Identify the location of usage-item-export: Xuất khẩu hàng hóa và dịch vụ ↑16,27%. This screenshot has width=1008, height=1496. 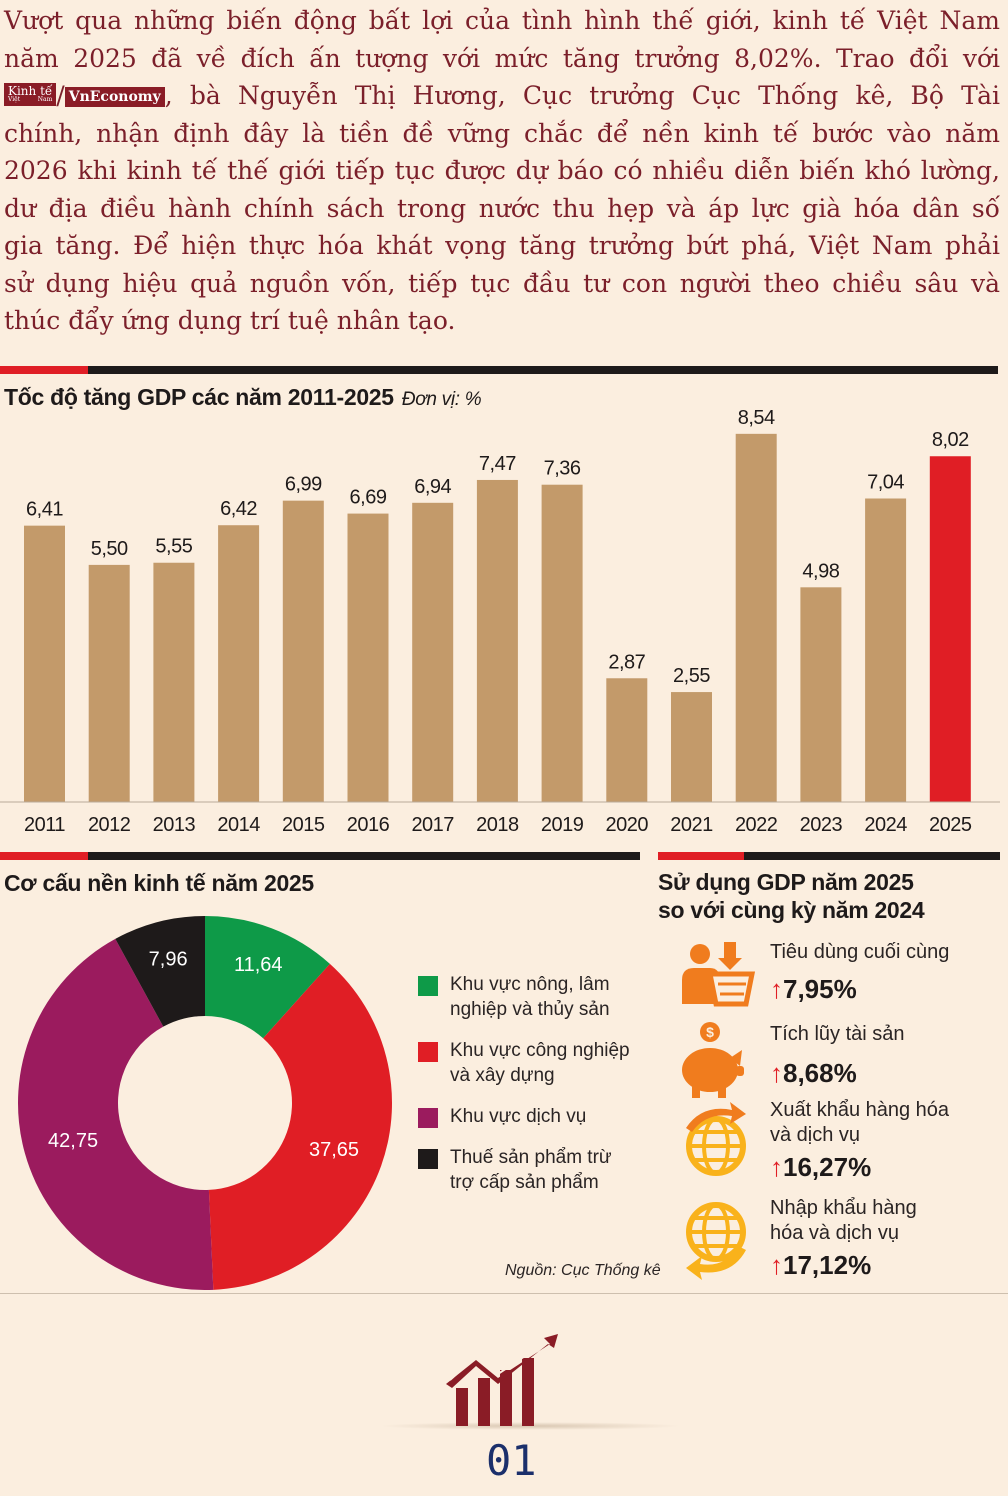
(840, 1143).